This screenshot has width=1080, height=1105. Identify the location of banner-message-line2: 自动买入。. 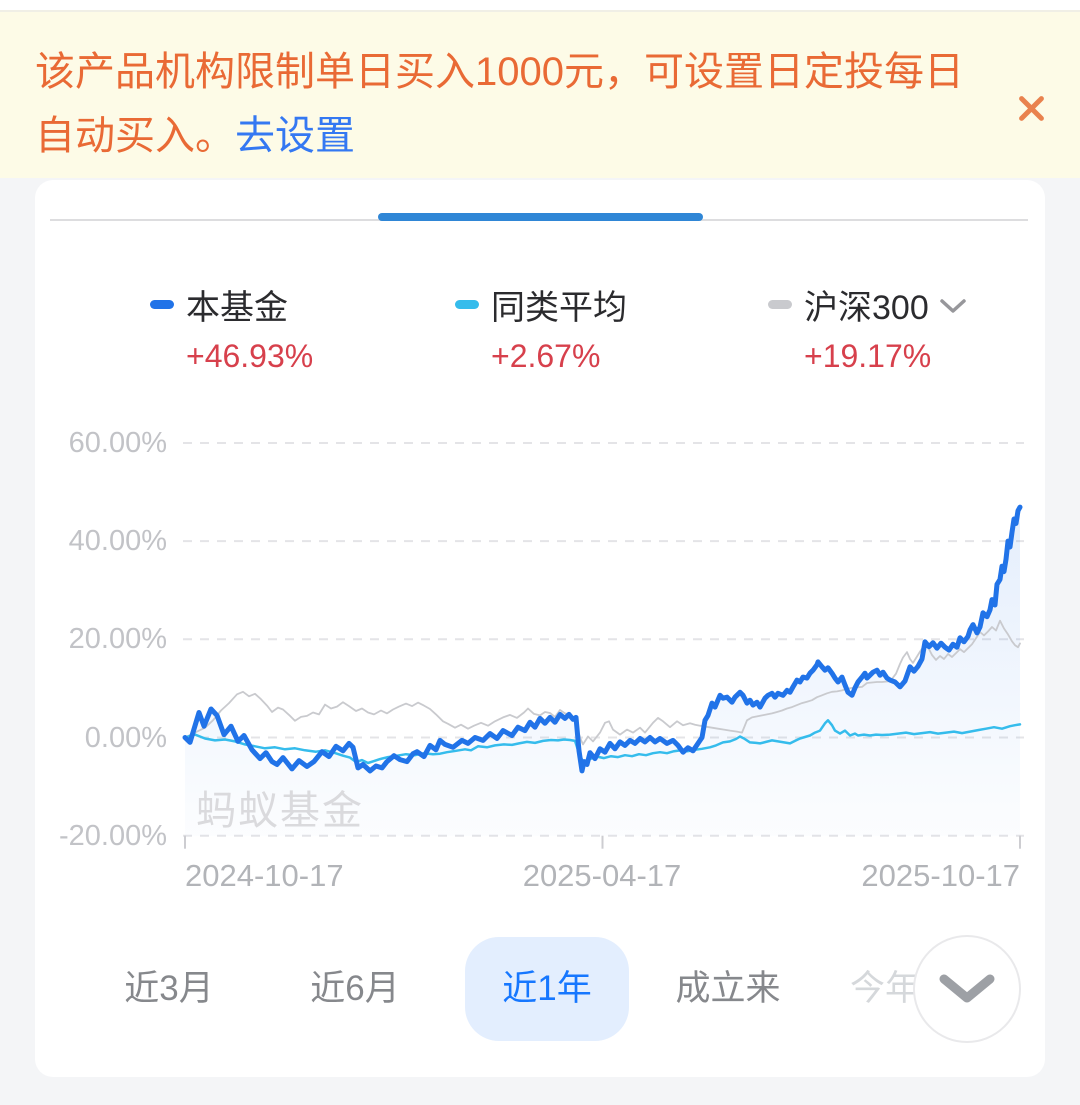
(135, 136).